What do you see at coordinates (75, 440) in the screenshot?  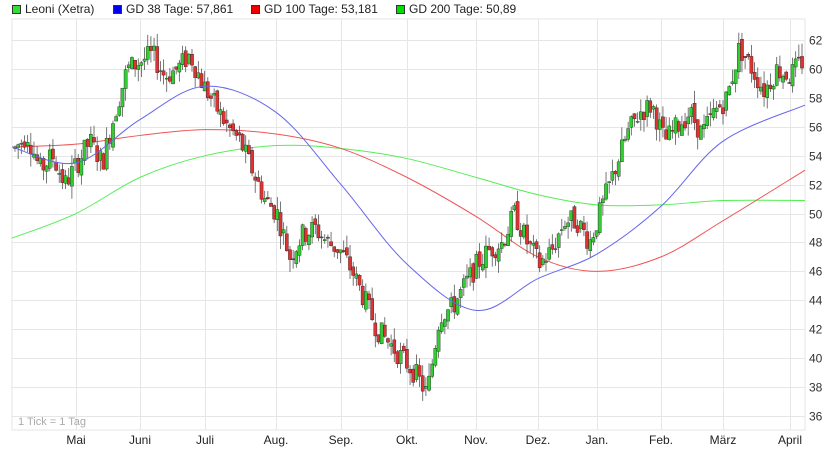 I see `x-tick-label: Mai` at bounding box center [75, 440].